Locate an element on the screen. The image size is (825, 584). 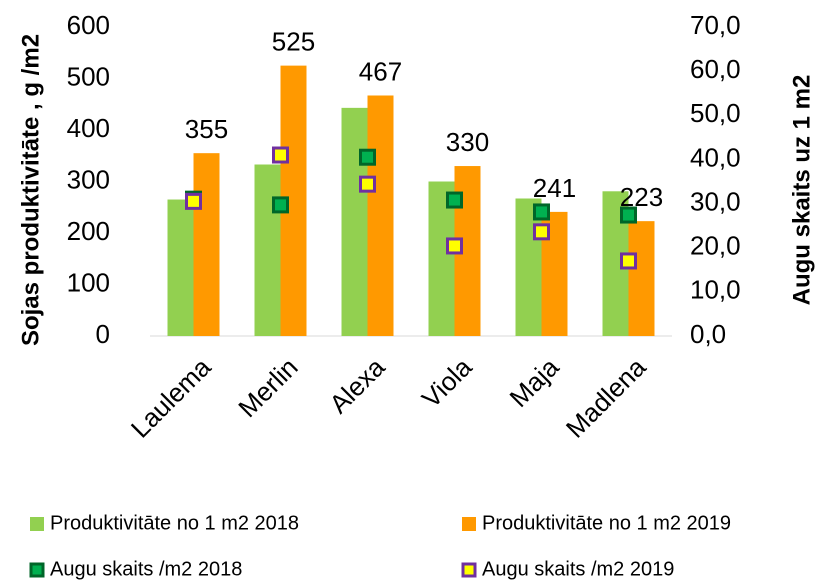
y-tick-label: 200 is located at coordinates (88, 231).